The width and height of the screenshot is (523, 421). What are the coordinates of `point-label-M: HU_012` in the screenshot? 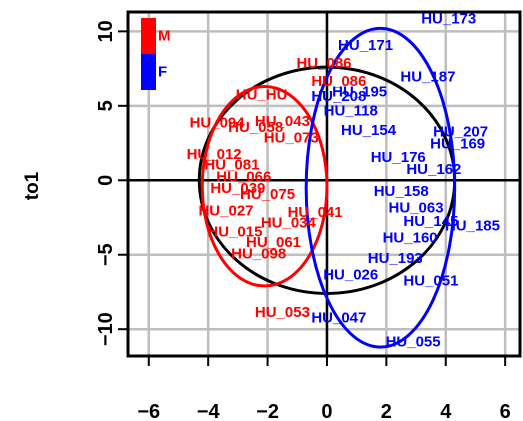 It's located at (214, 154).